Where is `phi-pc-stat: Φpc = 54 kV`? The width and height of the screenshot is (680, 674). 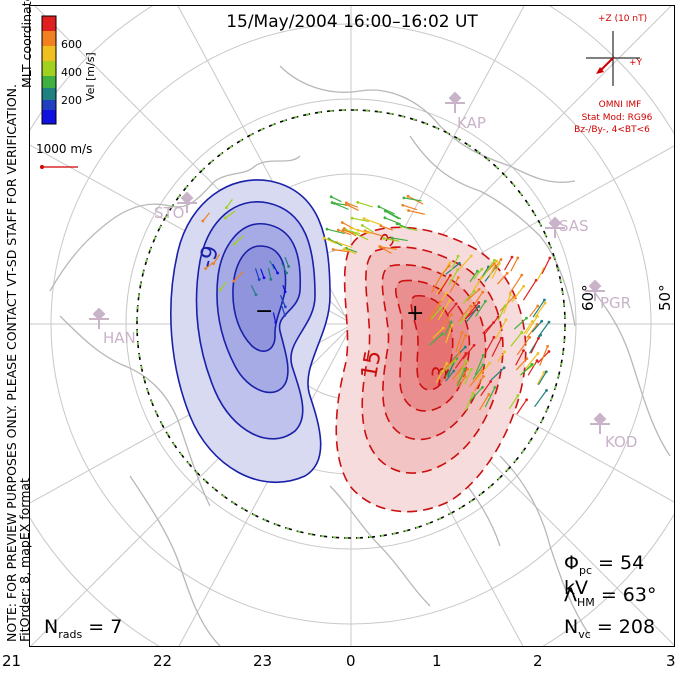 phi-pc-stat: Φpc = 54 kV is located at coordinates (604, 575).